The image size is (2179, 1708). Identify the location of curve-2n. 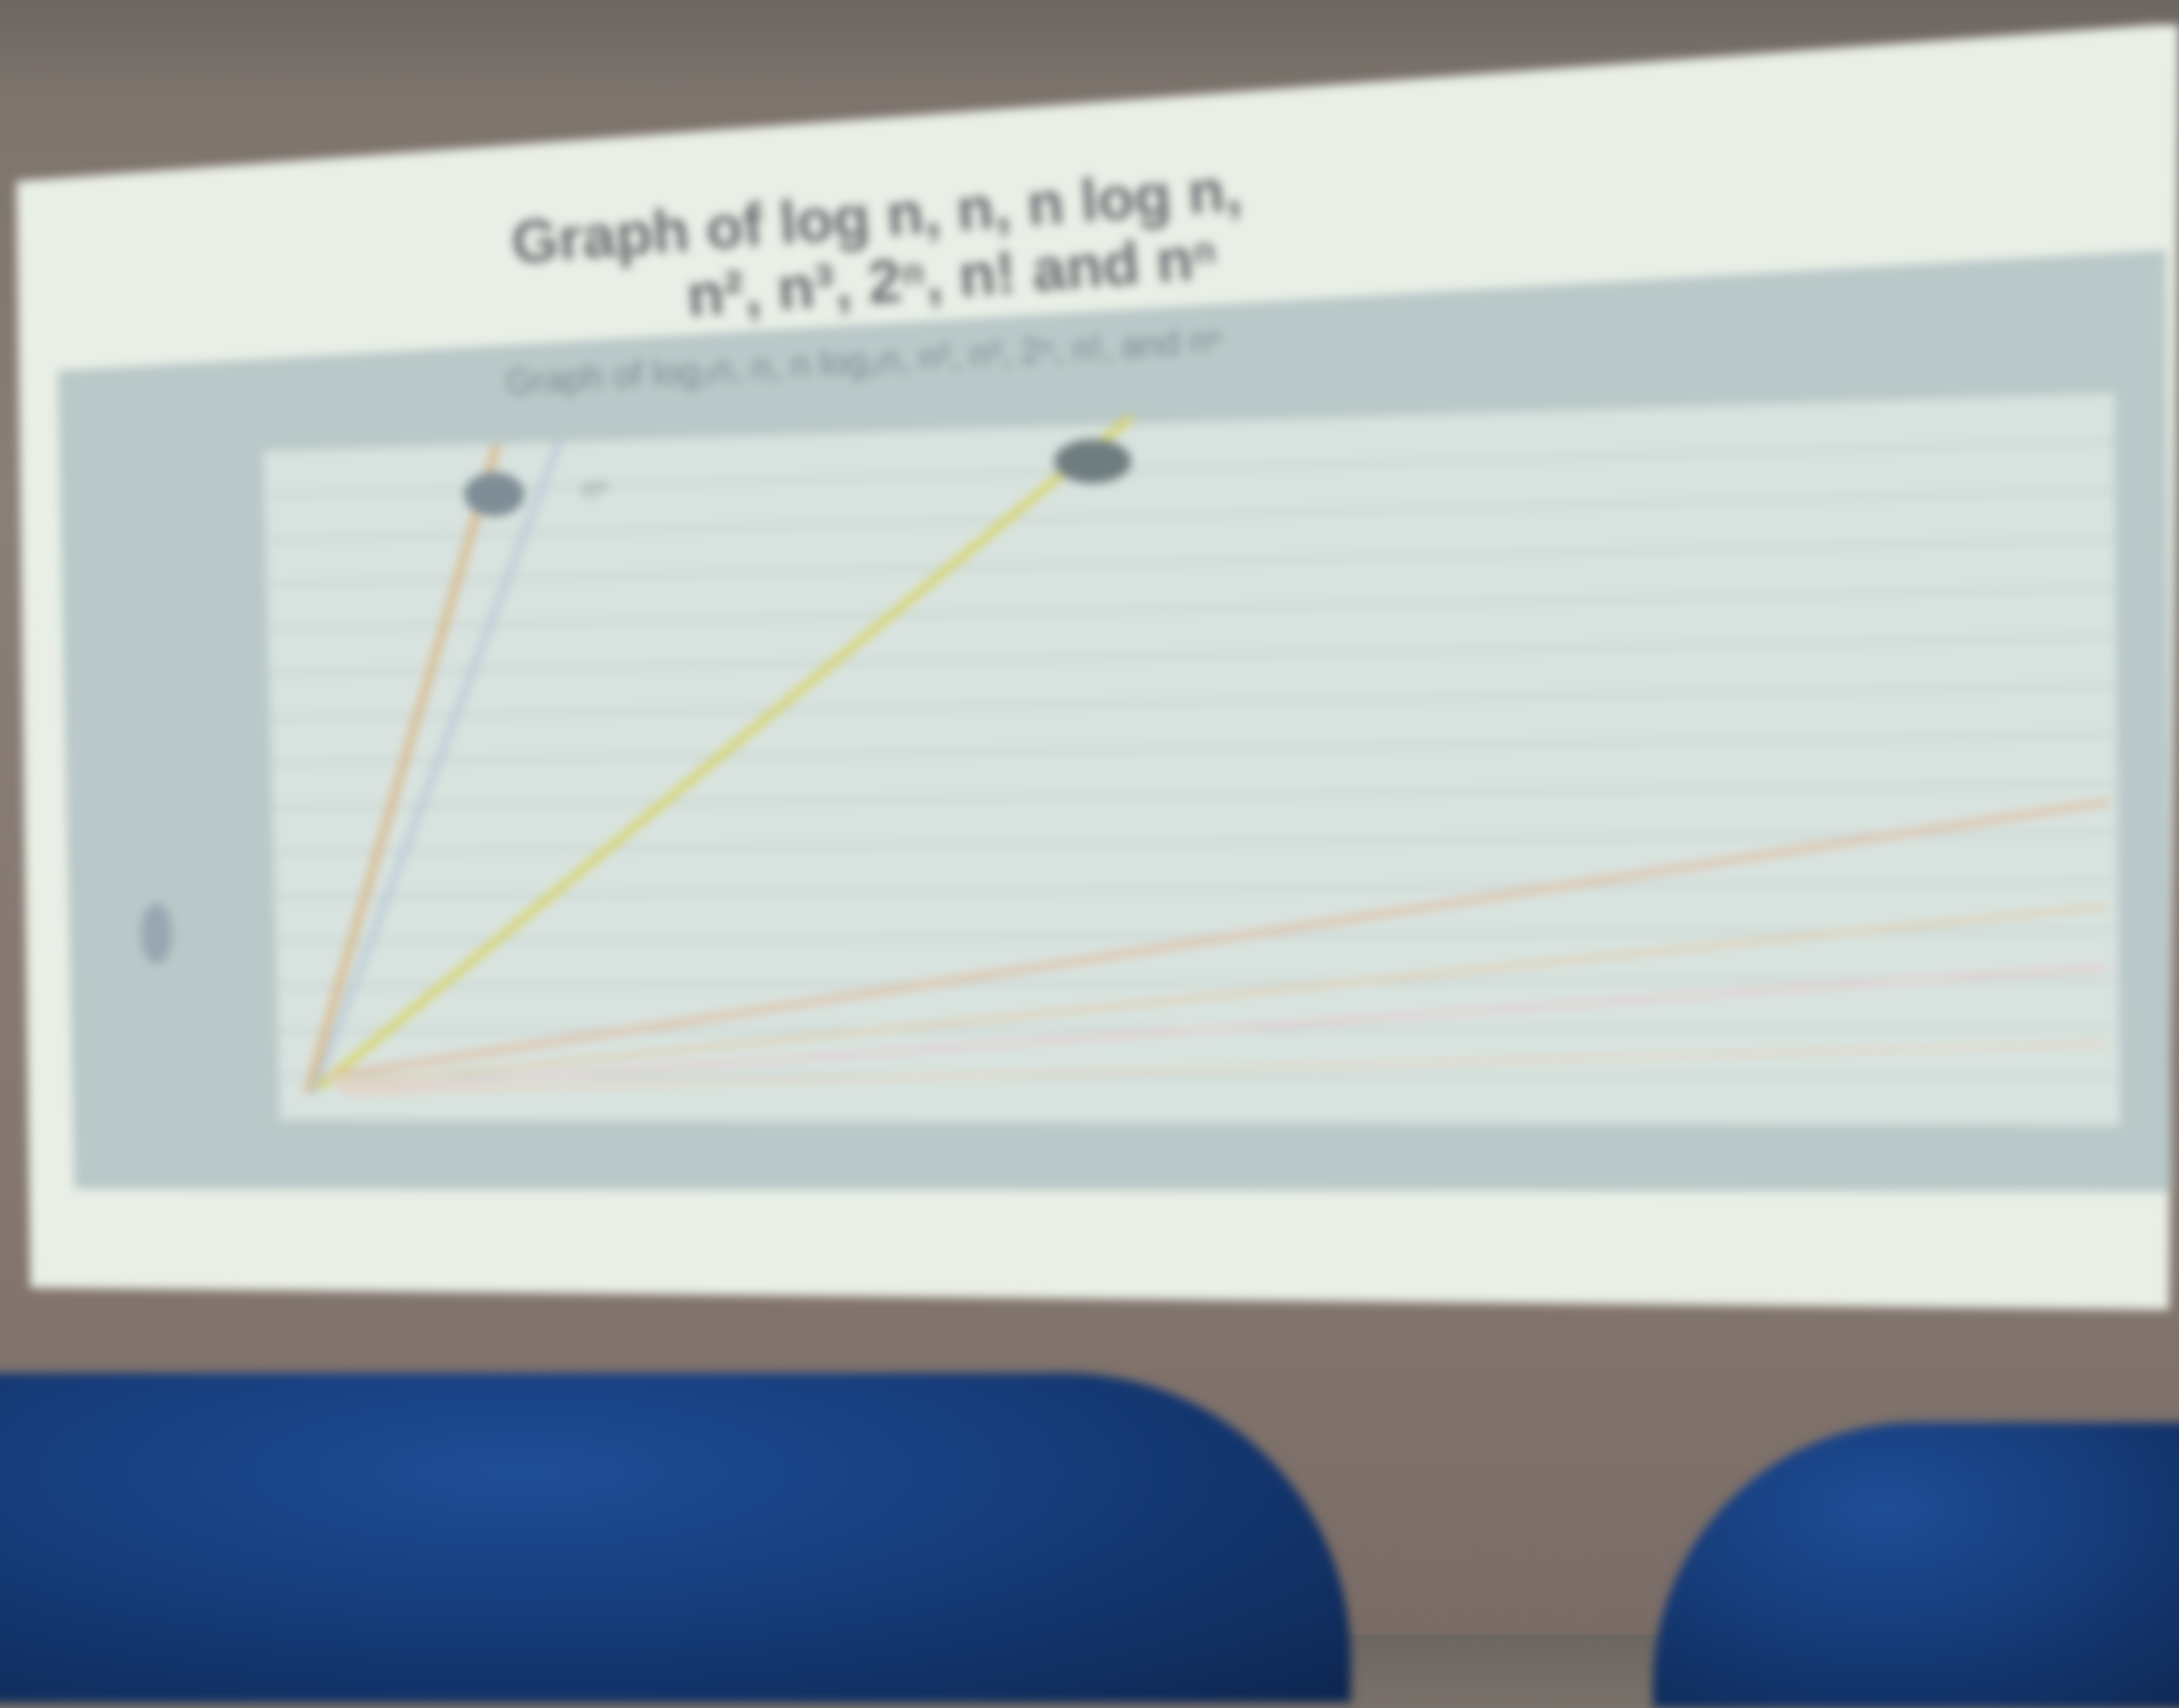
(725, 752).